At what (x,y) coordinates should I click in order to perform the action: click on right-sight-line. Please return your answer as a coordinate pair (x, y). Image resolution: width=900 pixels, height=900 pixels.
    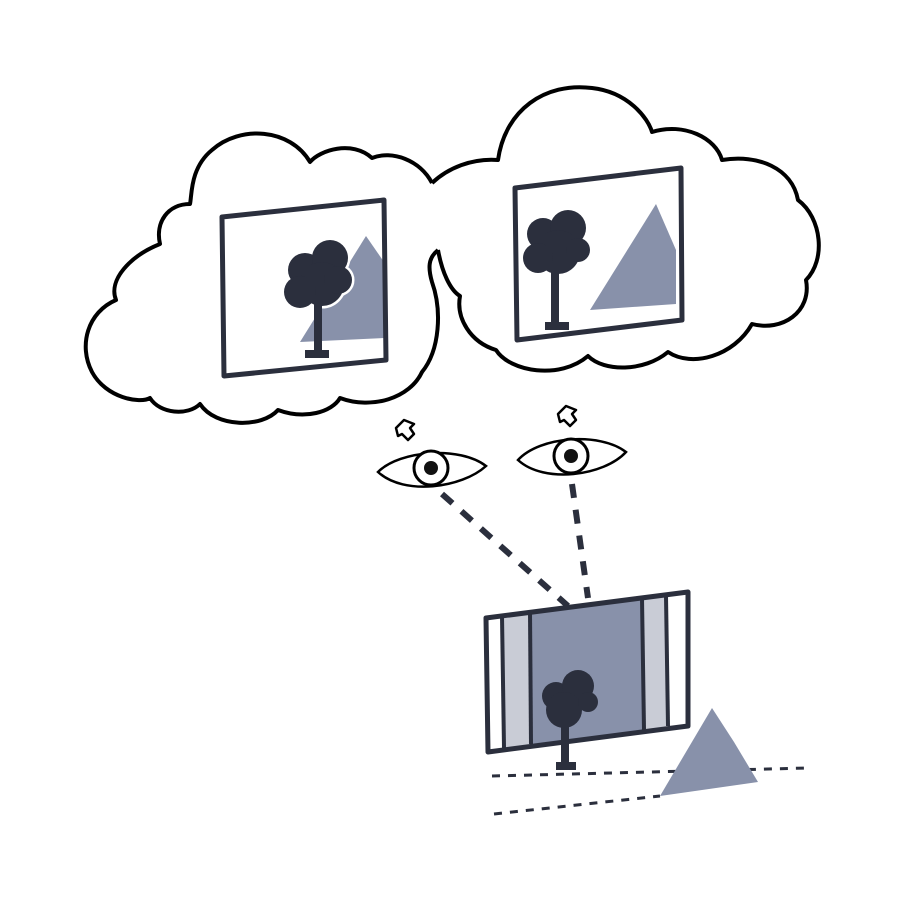
    Looking at the image, I should click on (580, 541).